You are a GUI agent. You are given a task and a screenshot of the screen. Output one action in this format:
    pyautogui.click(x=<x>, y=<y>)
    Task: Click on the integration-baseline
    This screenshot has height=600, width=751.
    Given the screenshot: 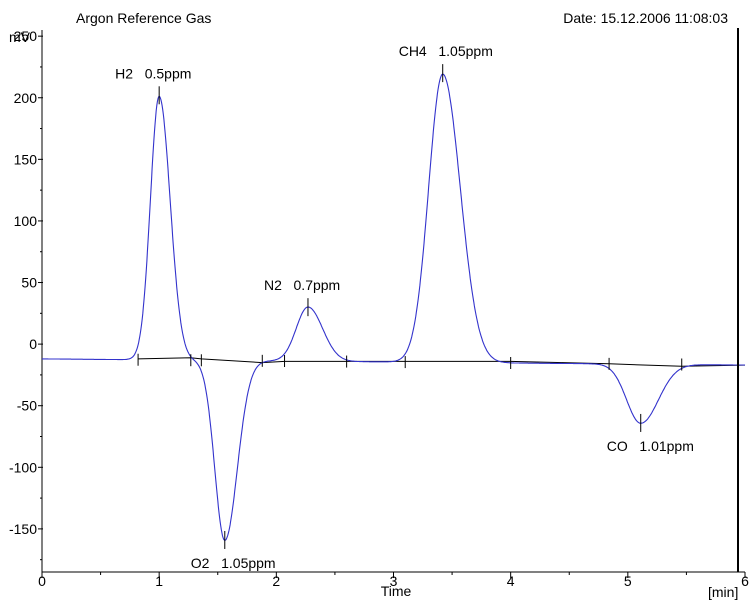 What is the action you would take?
    pyautogui.click(x=442, y=362)
    